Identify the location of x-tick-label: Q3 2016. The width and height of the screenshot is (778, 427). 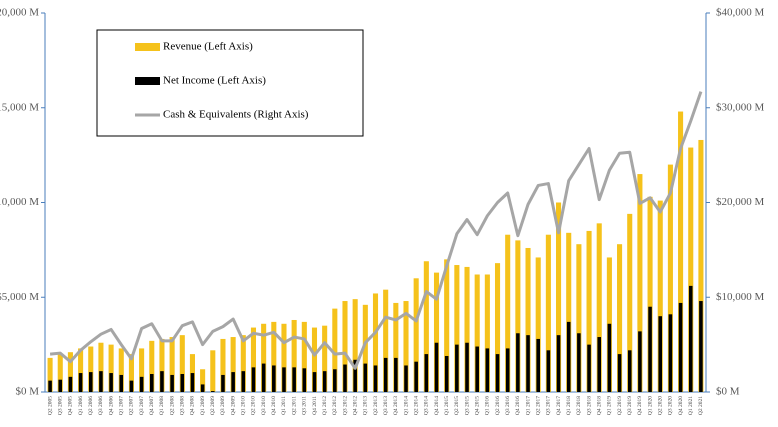
(508, 405).